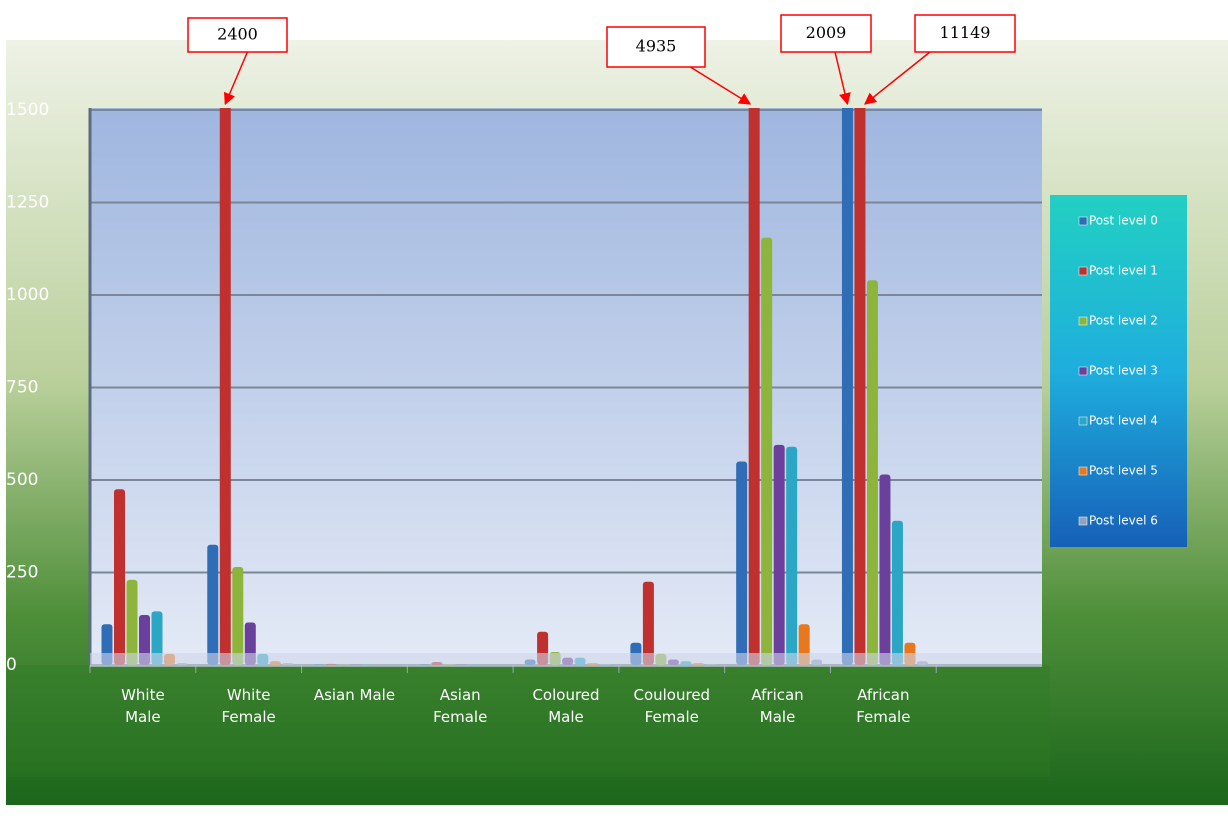 Image resolution: width=1228 pixels, height=820 pixels. Describe the element at coordinates (671, 706) in the screenshot. I see `x-tick-label: Couloured Female` at that location.